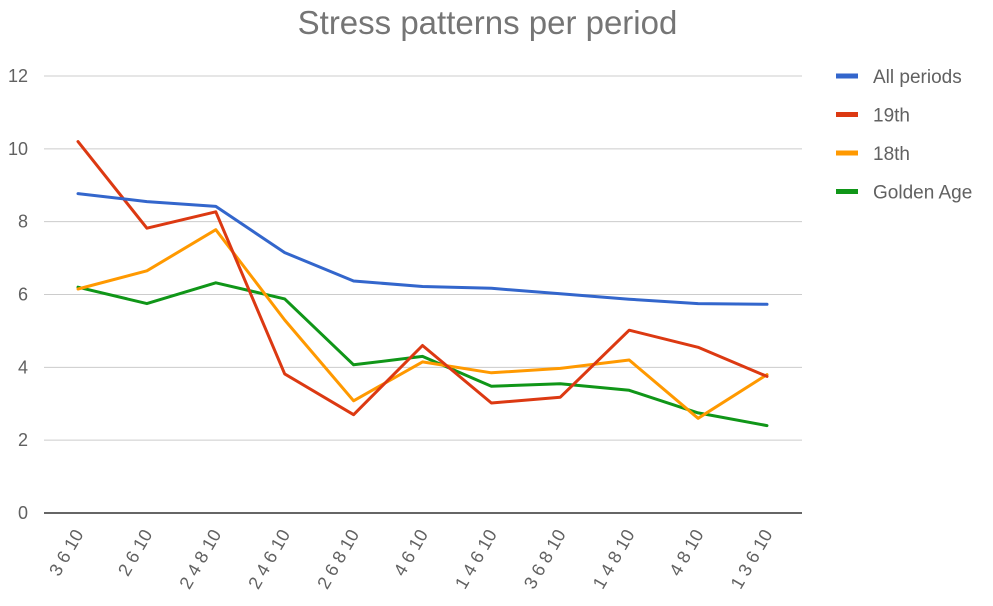 The height and width of the screenshot is (606, 993). Describe the element at coordinates (614, 559) in the screenshot. I see `x-tick-label: 1 4 8 10` at that location.